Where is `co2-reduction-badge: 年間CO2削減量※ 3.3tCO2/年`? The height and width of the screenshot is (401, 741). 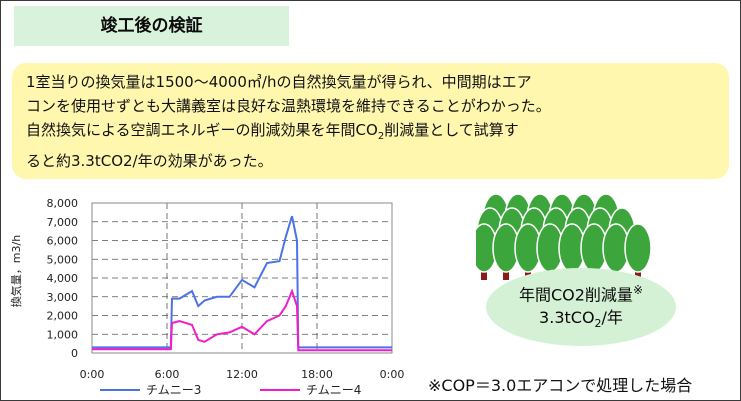
co2-reduction-badge: 年間CO2削減量※ 3.3tCO2/年 is located at coordinates (581, 307).